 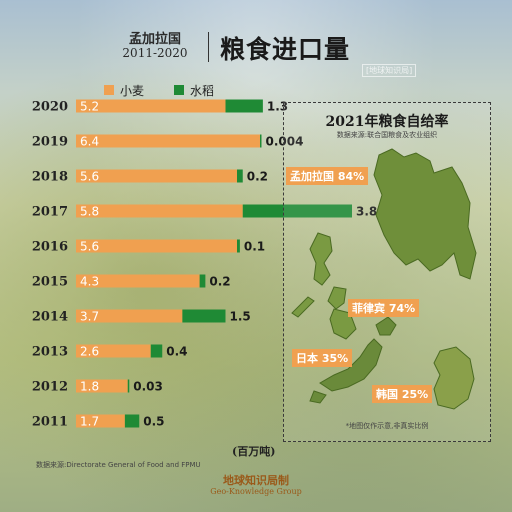 I want to click on legend-wheat-label: 小麦, so click(x=132, y=91).